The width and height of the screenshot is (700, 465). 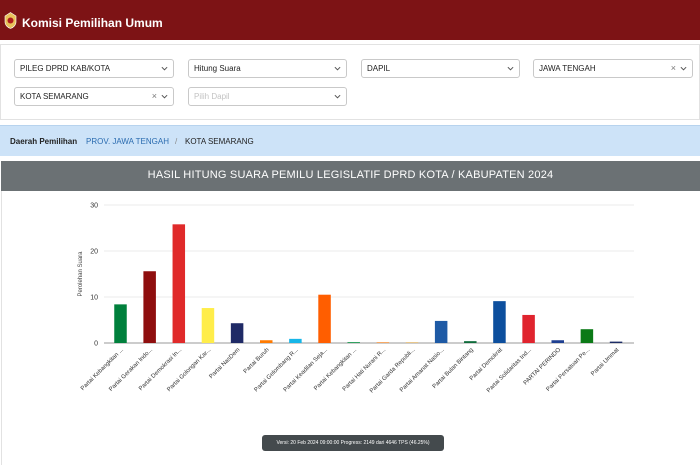 What do you see at coordinates (219, 141) in the screenshot?
I see `breadcrumb-current: KOTA SEMARANG` at bounding box center [219, 141].